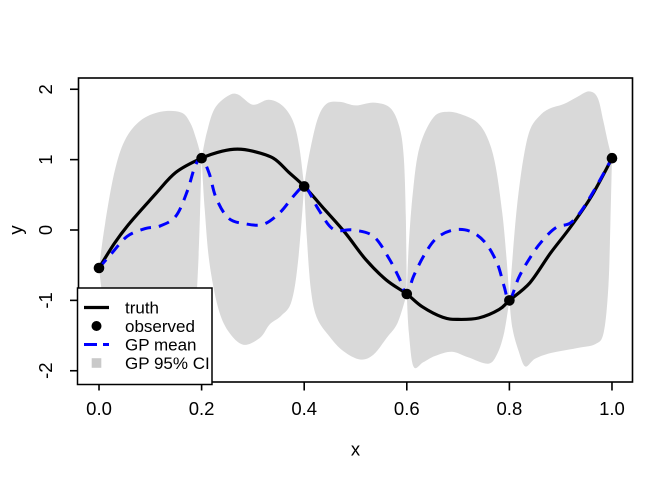 The image size is (672, 480). What do you see at coordinates (160, 326) in the screenshot?
I see `legend-item-label: observed` at bounding box center [160, 326].